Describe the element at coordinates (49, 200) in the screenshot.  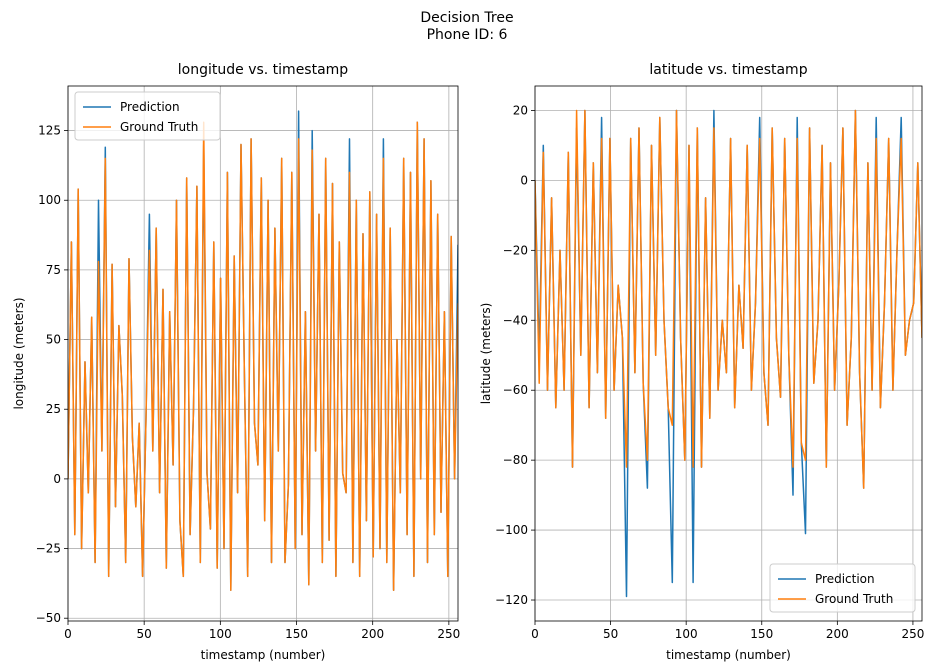
I see `y-tick-label: 100` at that location.